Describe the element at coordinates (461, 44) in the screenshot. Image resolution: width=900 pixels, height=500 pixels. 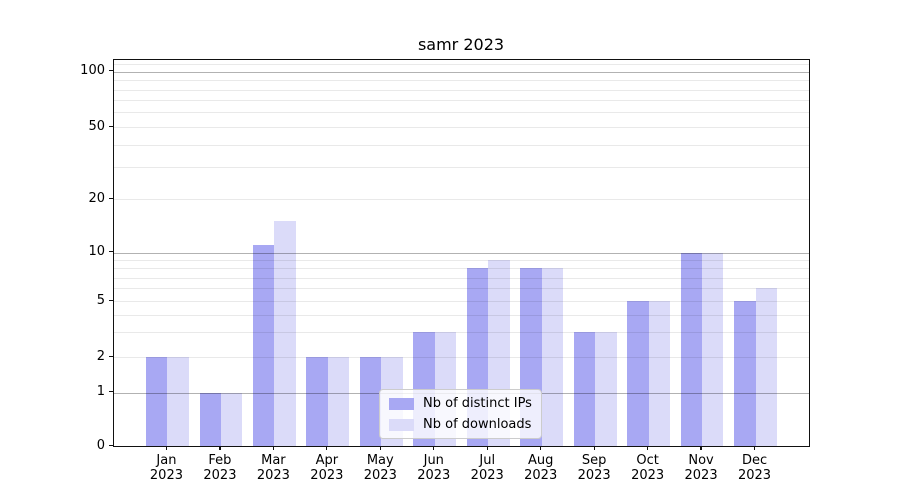
I see `chart-title: samr 2023` at that location.